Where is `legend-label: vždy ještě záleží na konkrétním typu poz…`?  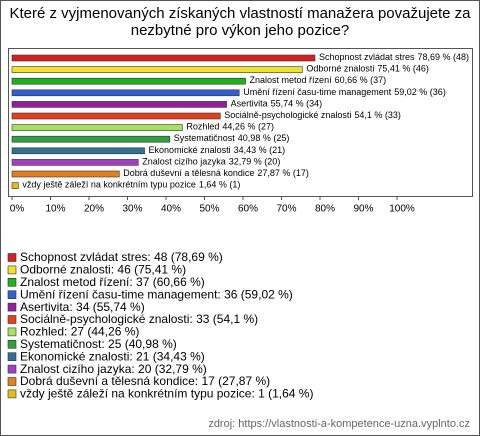
legend-label: vždy ještě záleží na konkrétním typu poz… is located at coordinates (166, 394).